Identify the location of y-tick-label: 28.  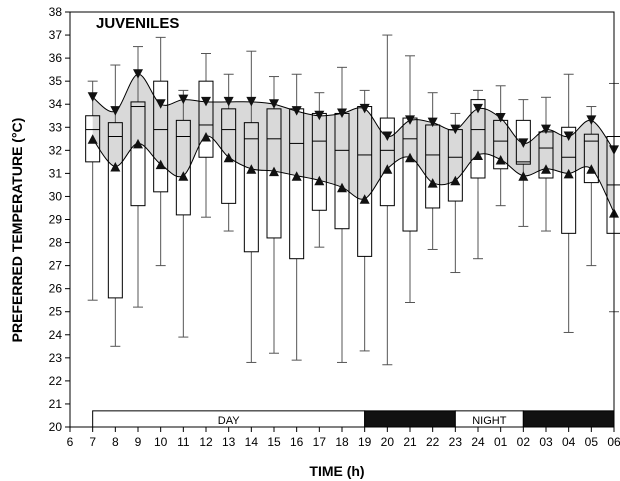
(56, 243).